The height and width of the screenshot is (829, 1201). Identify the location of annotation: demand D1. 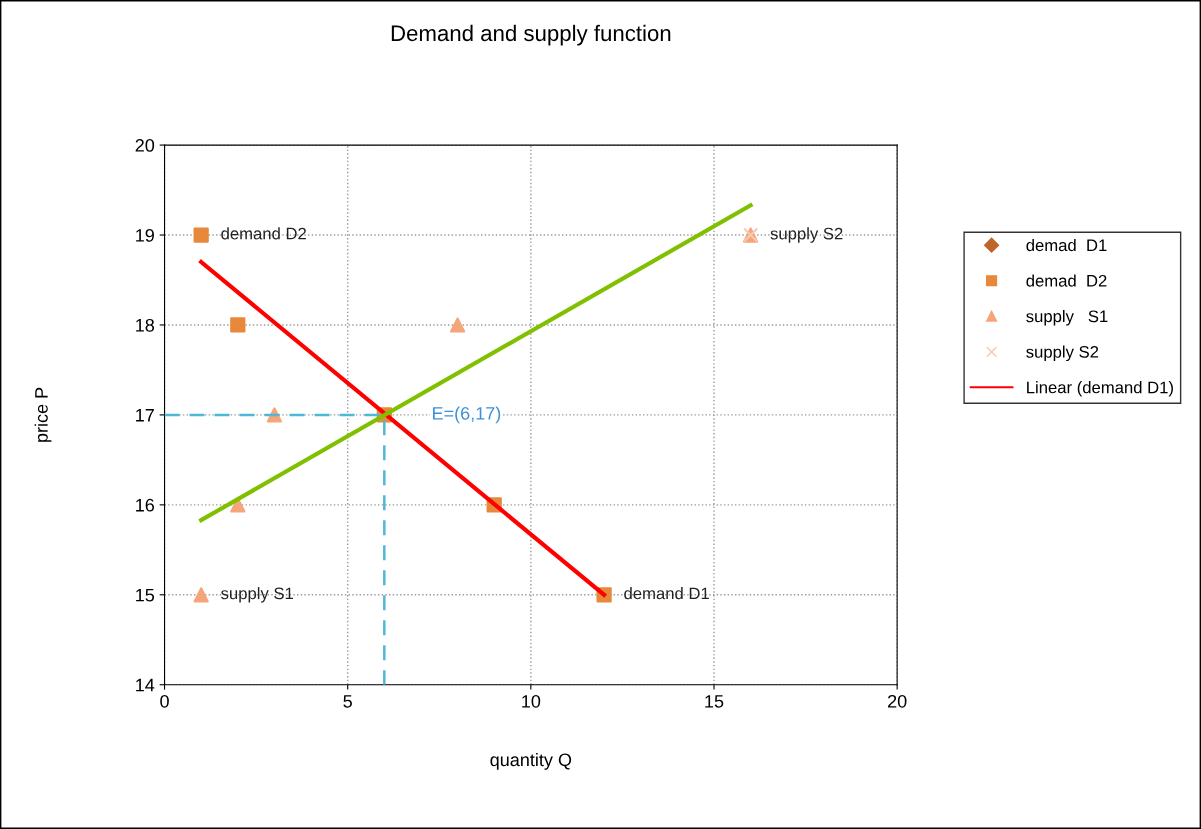
(666, 593).